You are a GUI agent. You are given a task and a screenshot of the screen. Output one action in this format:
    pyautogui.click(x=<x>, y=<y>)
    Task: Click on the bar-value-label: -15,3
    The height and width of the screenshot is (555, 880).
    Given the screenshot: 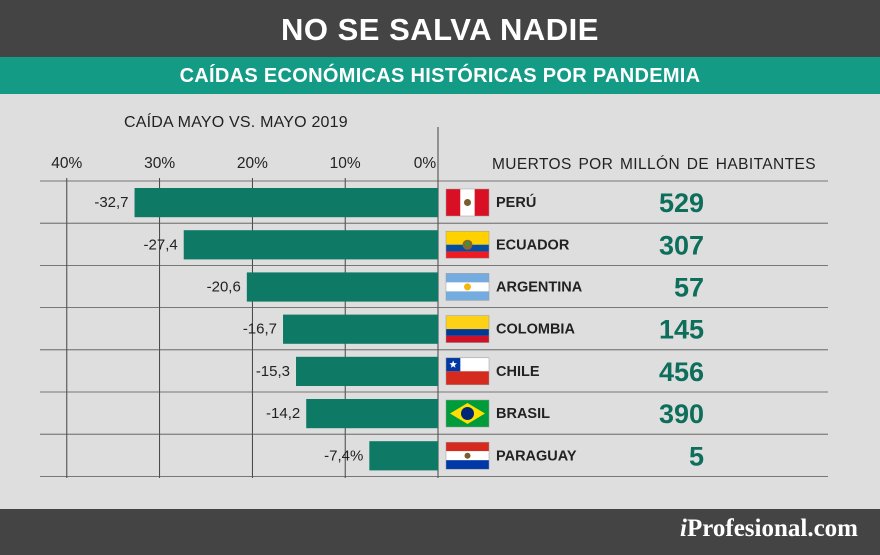 What is the action you would take?
    pyautogui.click(x=273, y=371)
    